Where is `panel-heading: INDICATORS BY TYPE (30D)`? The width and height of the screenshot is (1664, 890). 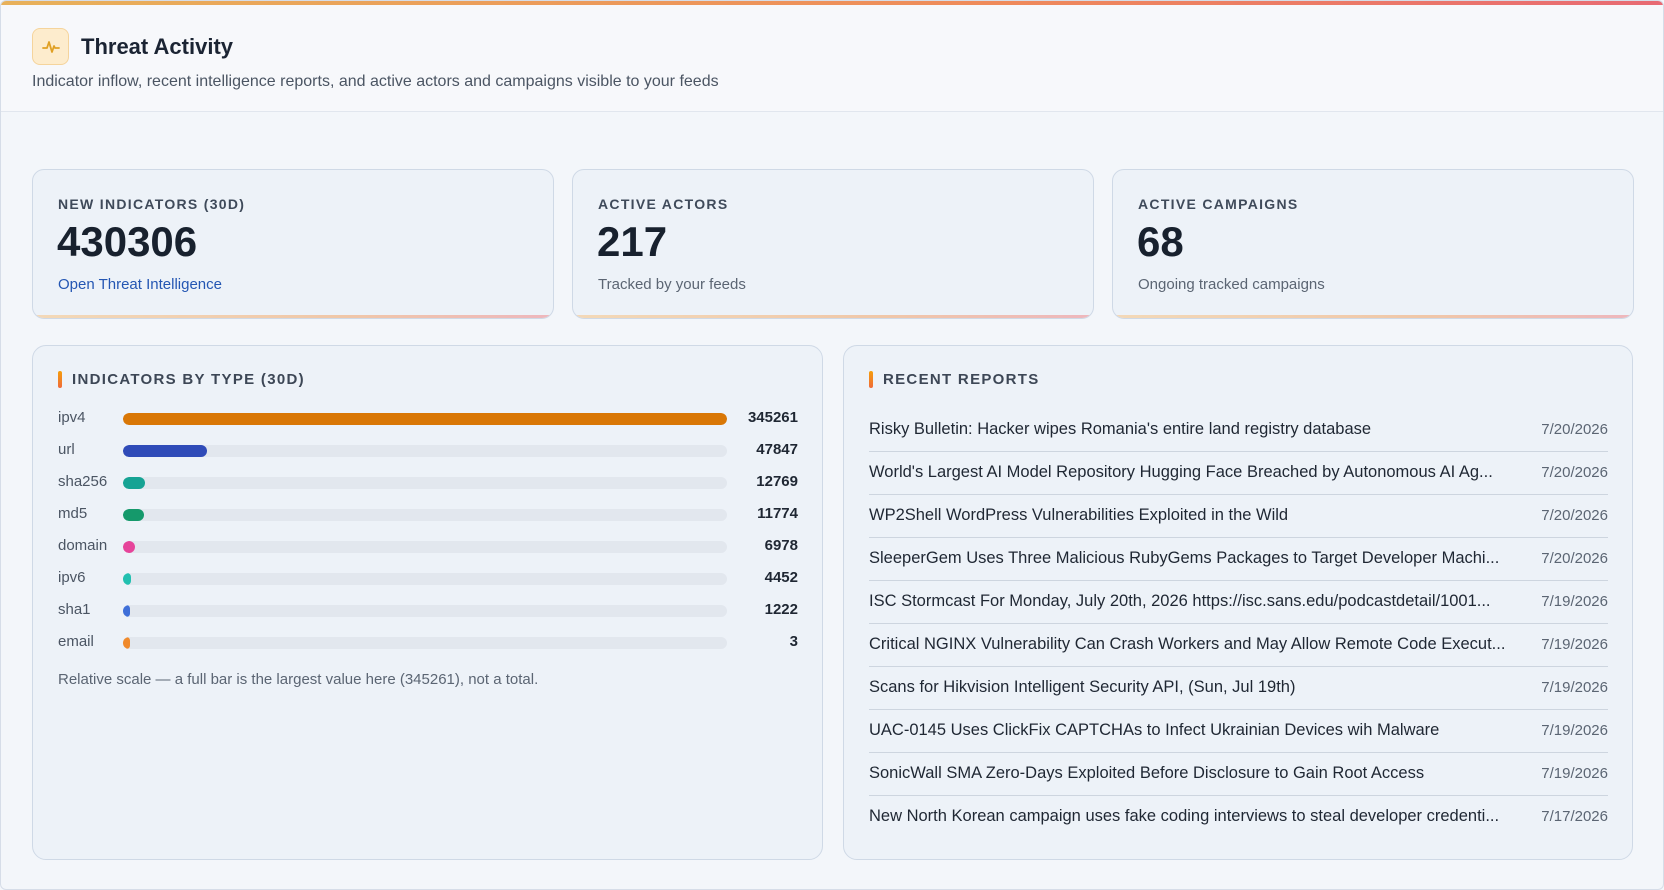 panel-heading: INDICATORS BY TYPE (30D) is located at coordinates (181, 379).